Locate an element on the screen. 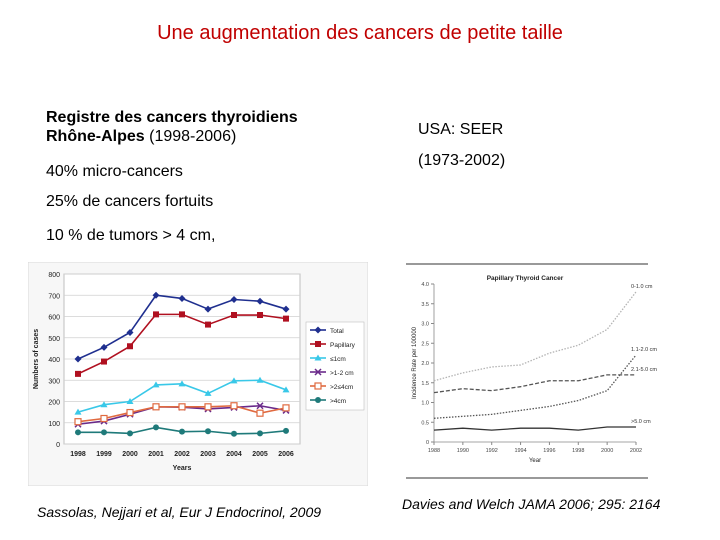 This screenshot has height=540, width=720. chart-left-legend-box is located at coordinates (335, 366).